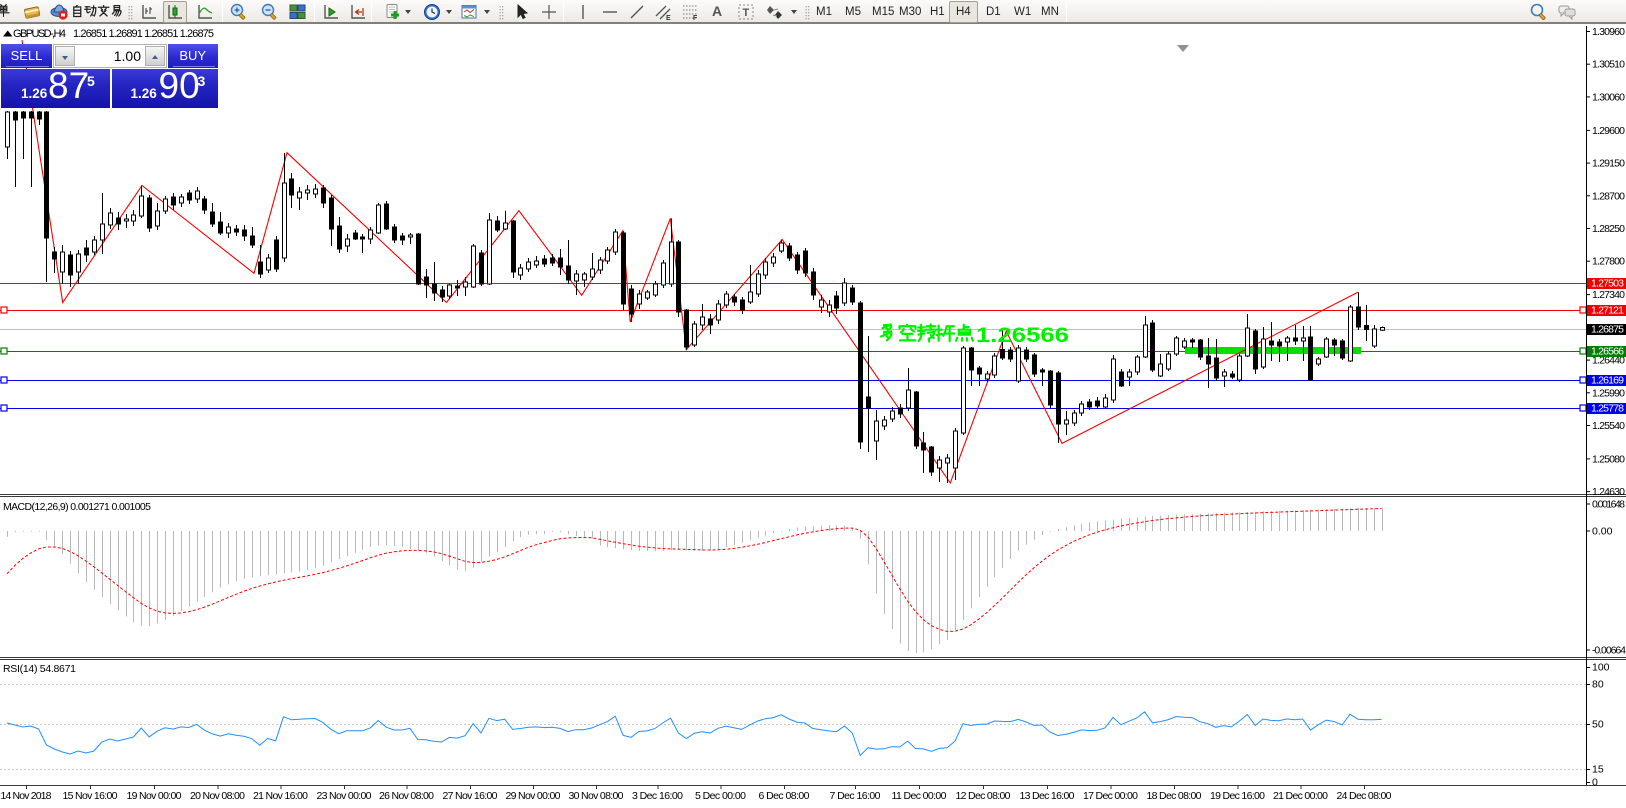  Describe the element at coordinates (1608, 492) in the screenshot. I see `svg-text: 1.24630` at that location.